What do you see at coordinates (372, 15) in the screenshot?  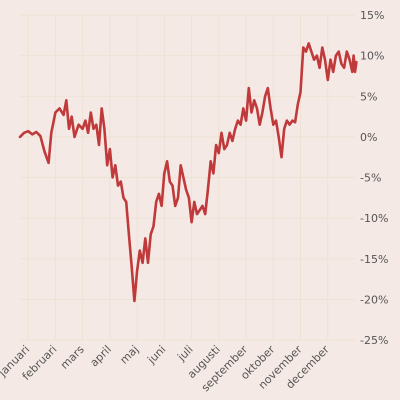 I see `y-tick-label: 15%` at bounding box center [372, 15].